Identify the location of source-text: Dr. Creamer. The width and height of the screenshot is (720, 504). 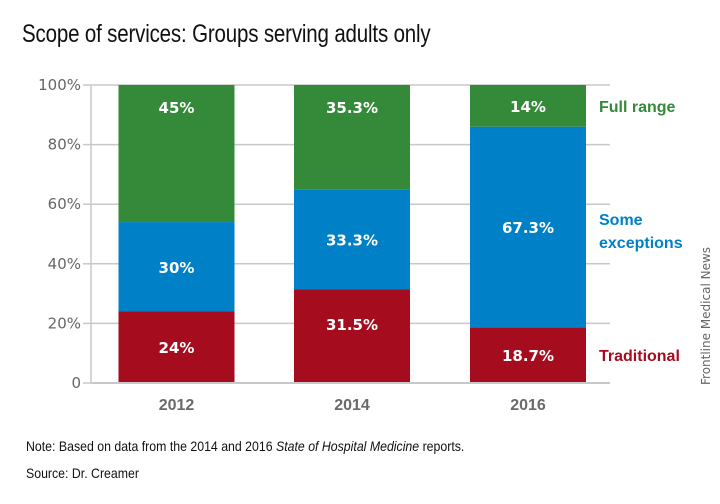
(103, 473).